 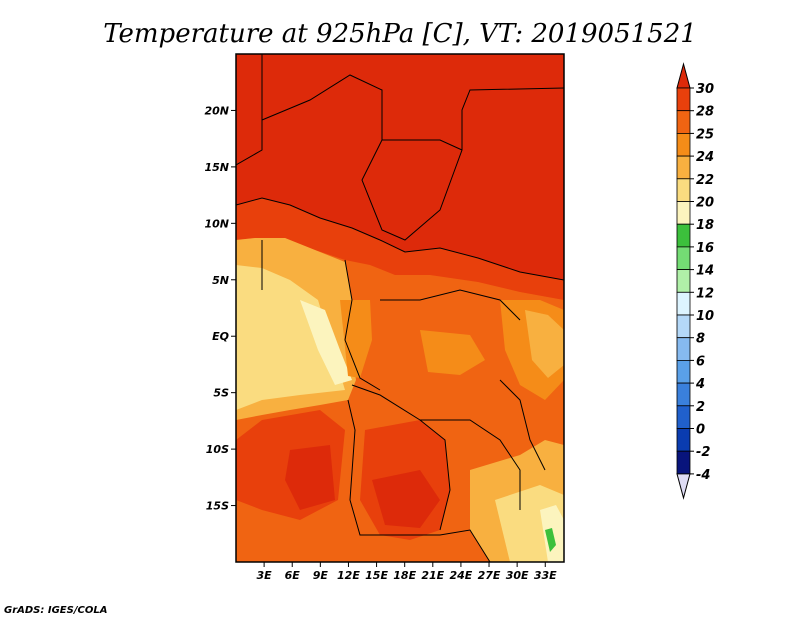 What do you see at coordinates (216, 110) in the screenshot?
I see `y-tick-label: 20N` at bounding box center [216, 110].